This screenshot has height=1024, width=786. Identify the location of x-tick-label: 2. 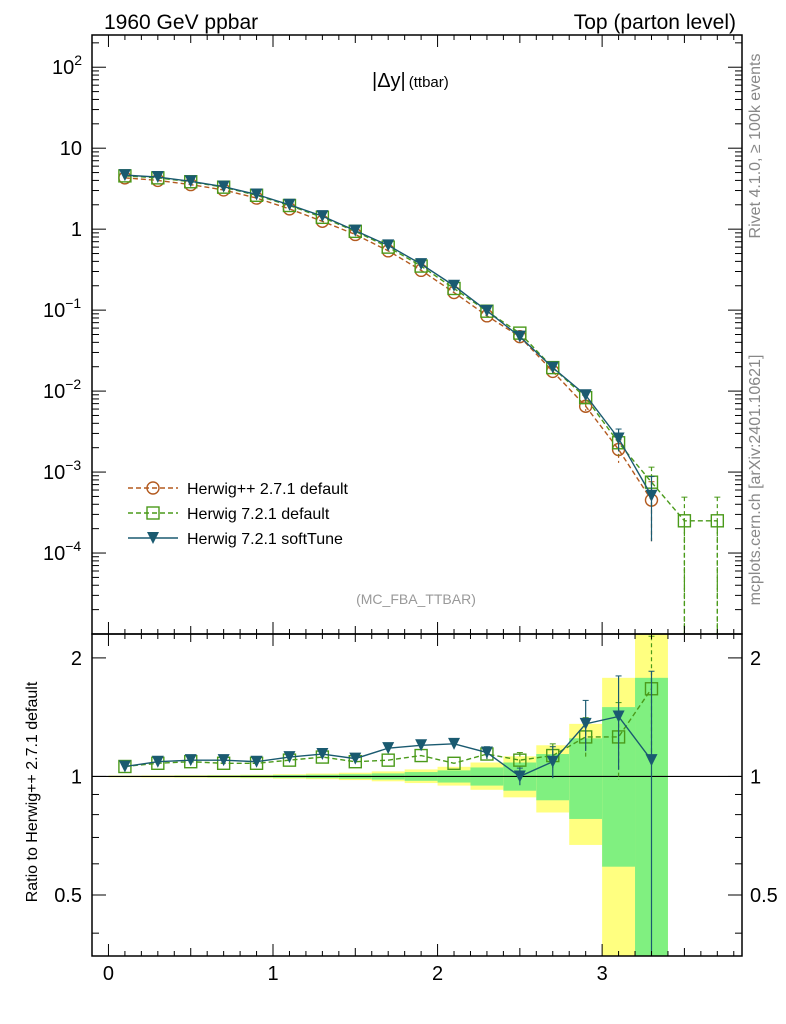
(437, 974).